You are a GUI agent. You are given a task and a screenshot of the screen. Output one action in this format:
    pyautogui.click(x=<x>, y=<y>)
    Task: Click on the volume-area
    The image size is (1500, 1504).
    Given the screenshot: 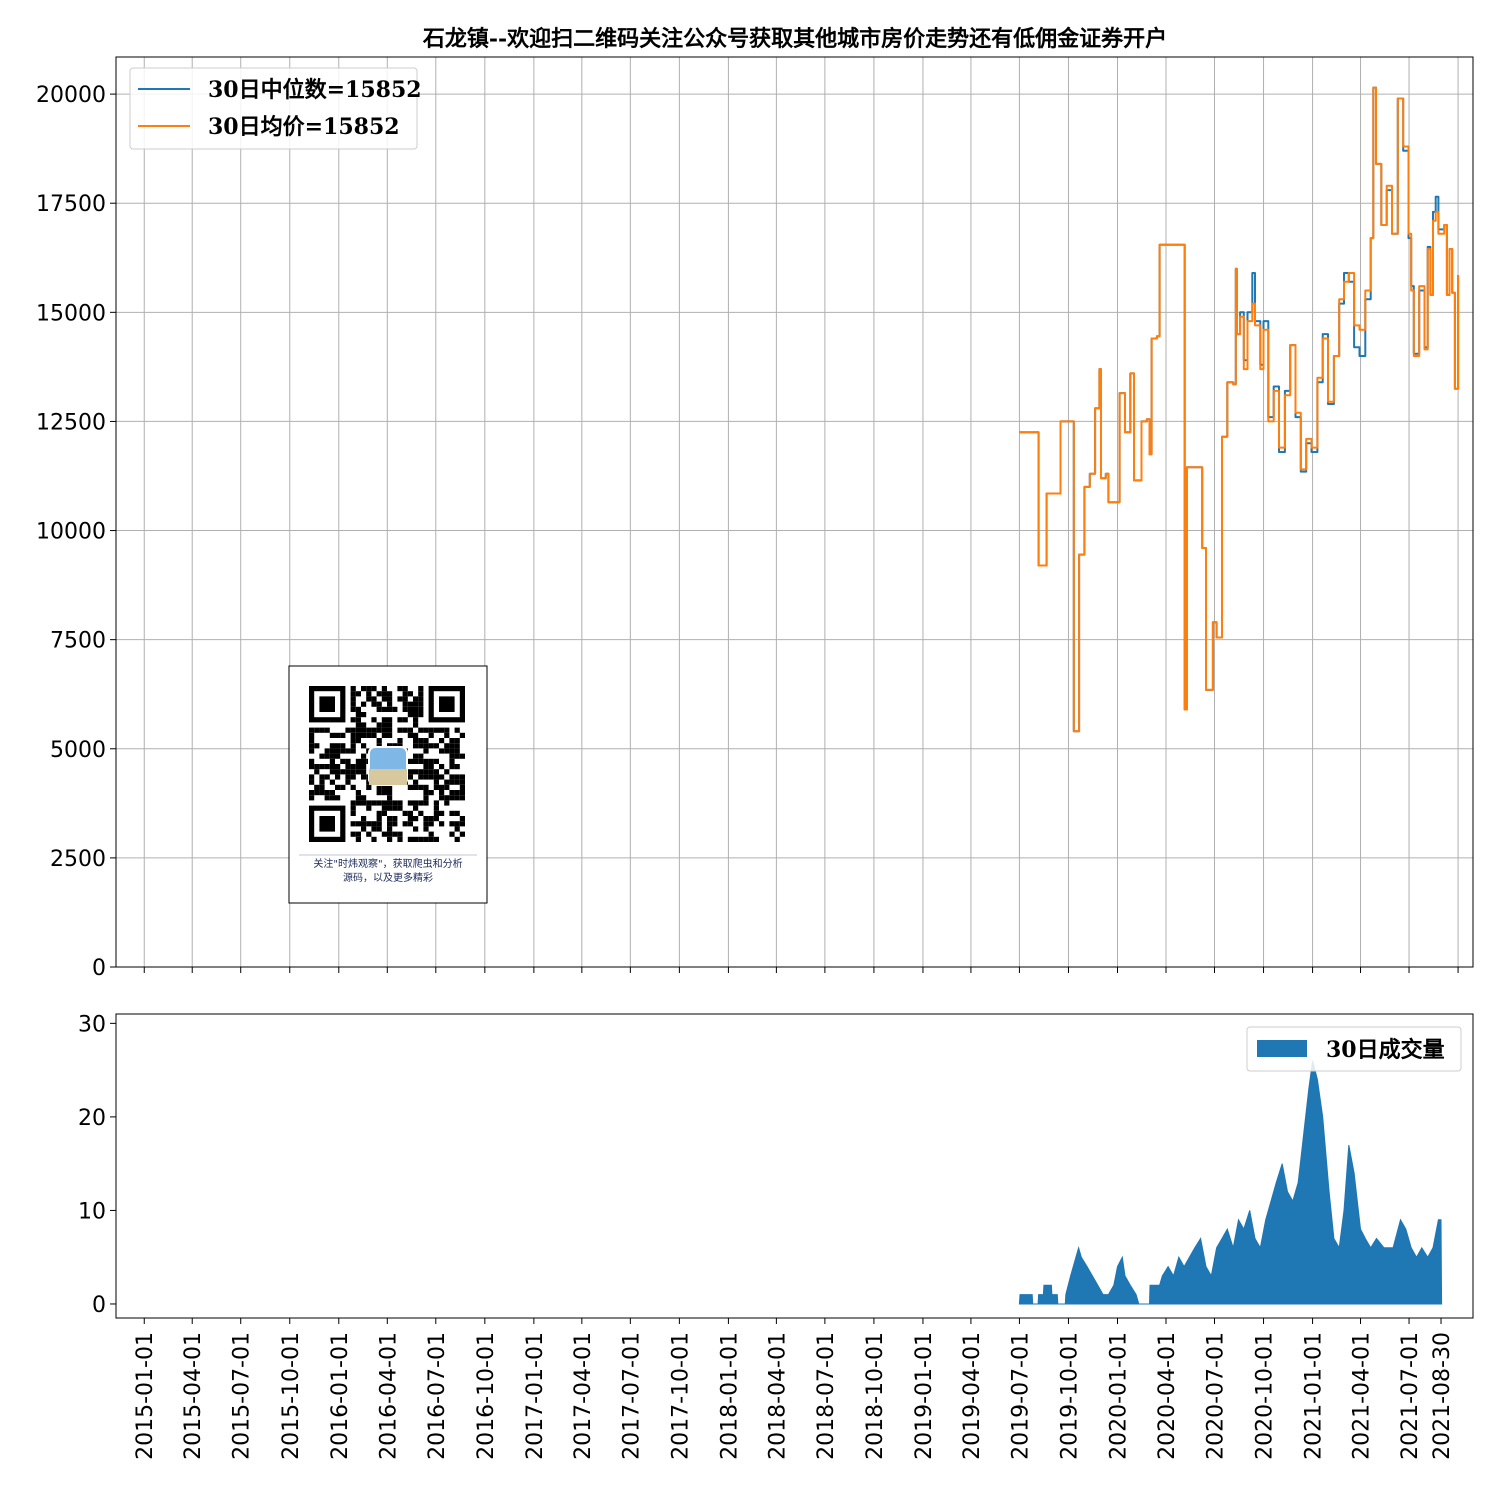 What is the action you would take?
    pyautogui.click(x=1230, y=1182)
    